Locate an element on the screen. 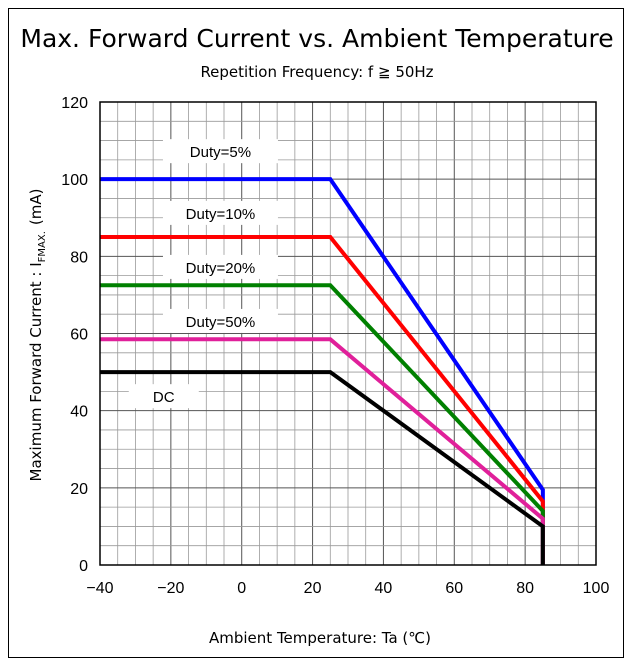 This screenshot has height=667, width=634. series-label: DC is located at coordinates (164, 397).